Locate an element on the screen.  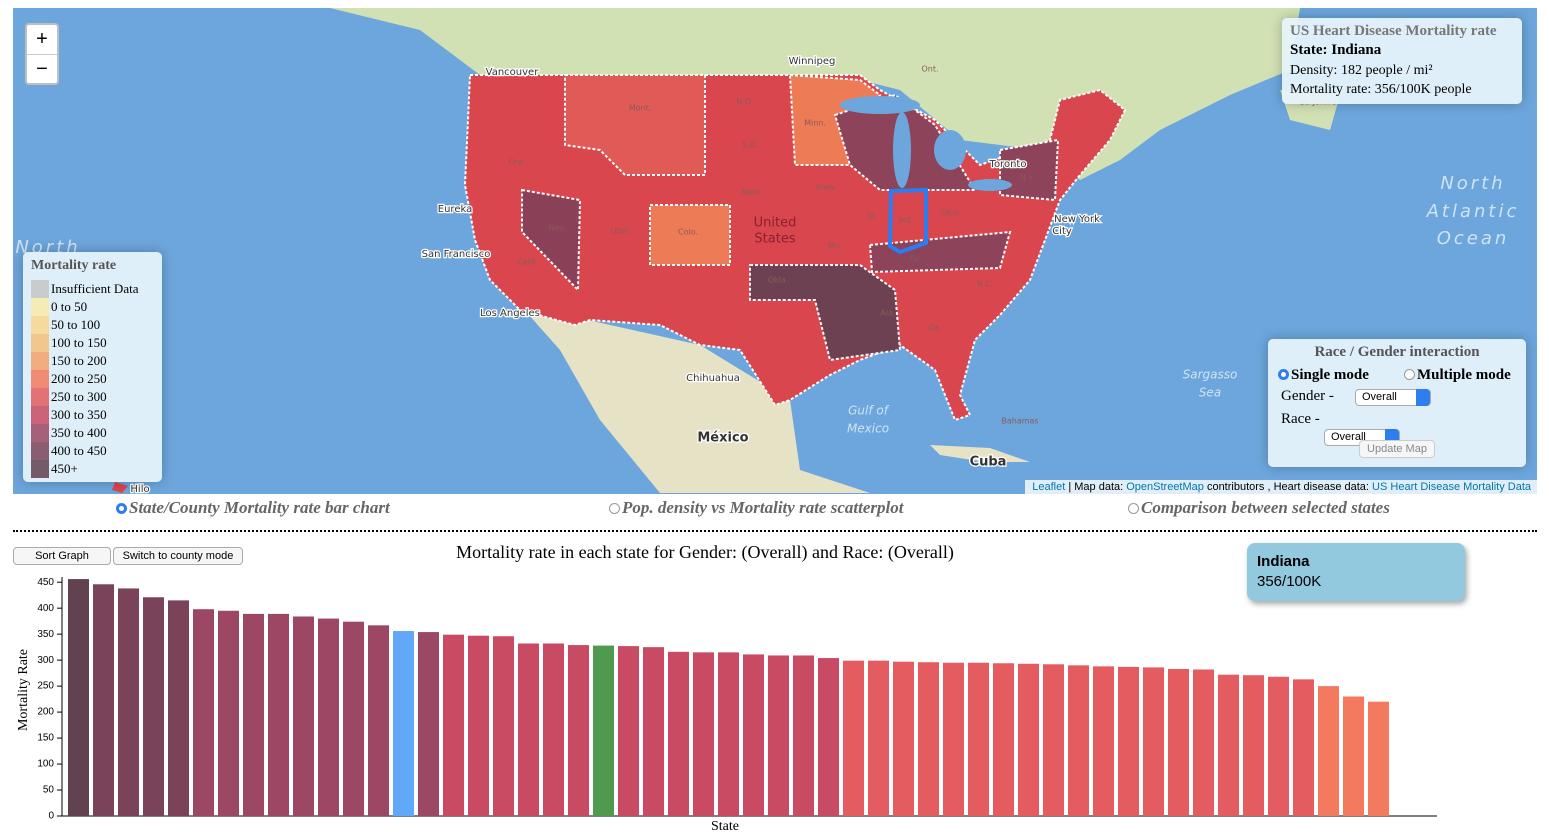
map-label: Nebr. is located at coordinates (751, 192).